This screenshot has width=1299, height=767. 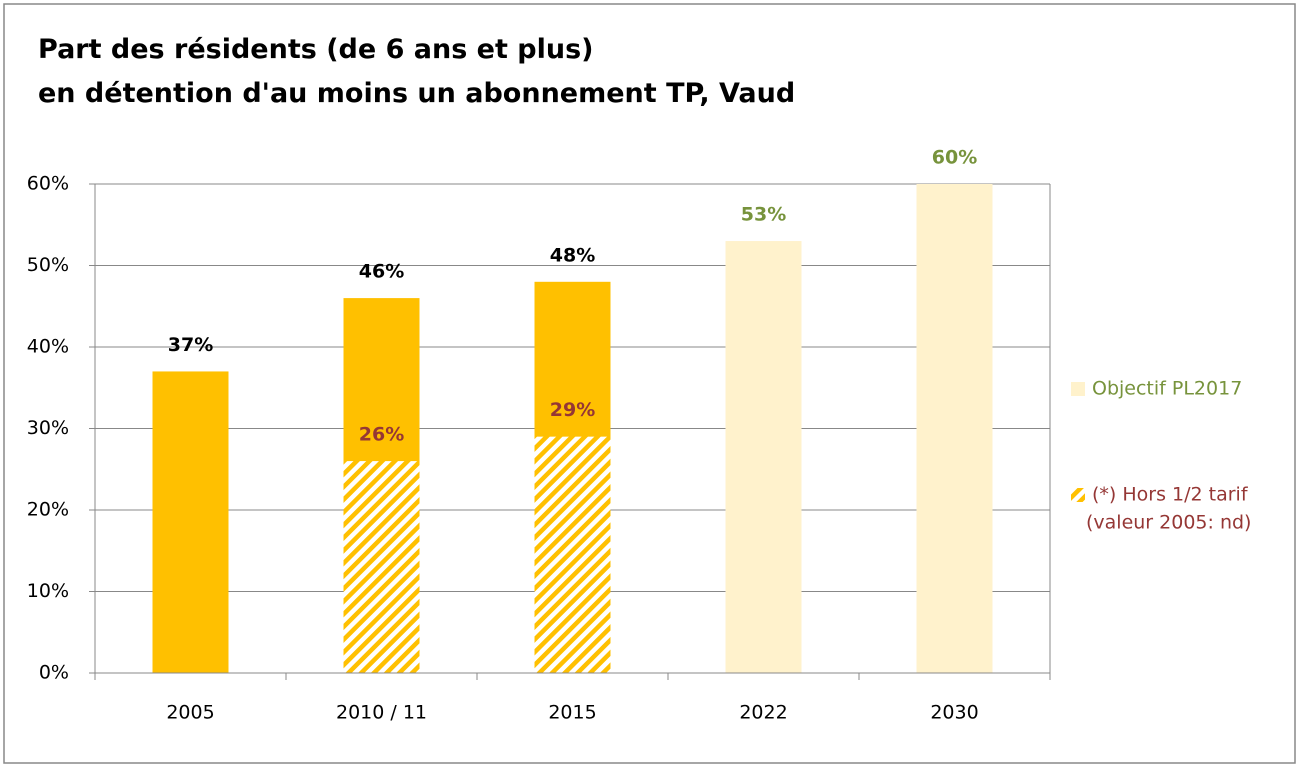 I want to click on legend-label: (*) Hors 1/2 tarif, so click(x=1170, y=495).